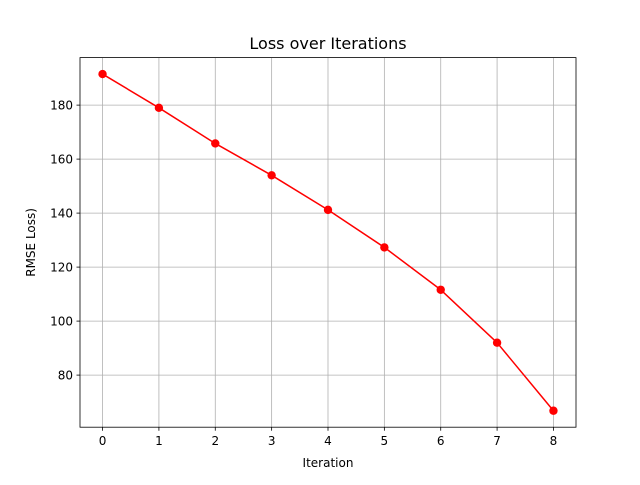  Describe the element at coordinates (327, 43) in the screenshot. I see `chart-title: Loss over Iterations` at that location.